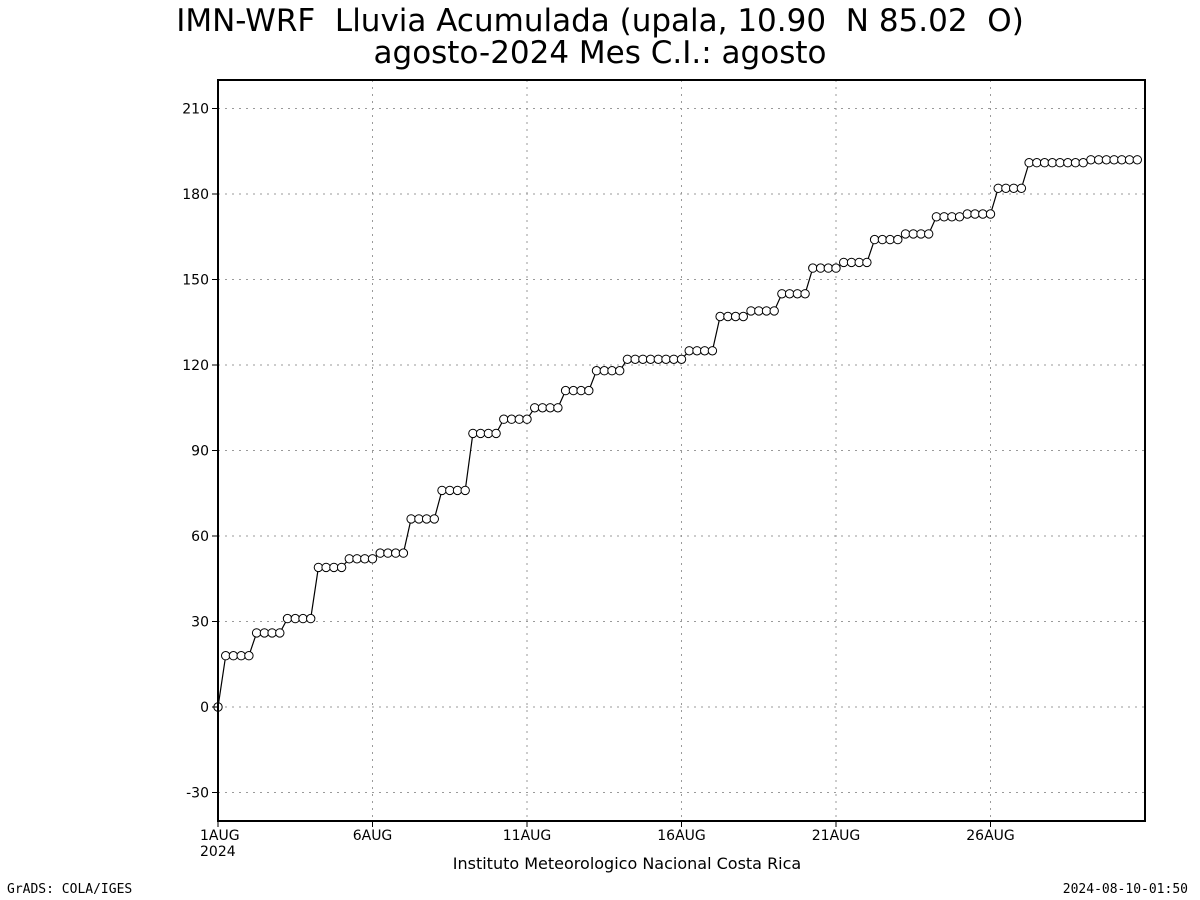 The width and height of the screenshot is (1200, 900). Describe the element at coordinates (218, 852) in the screenshot. I see `x-tick-sublabel: 2024` at that location.